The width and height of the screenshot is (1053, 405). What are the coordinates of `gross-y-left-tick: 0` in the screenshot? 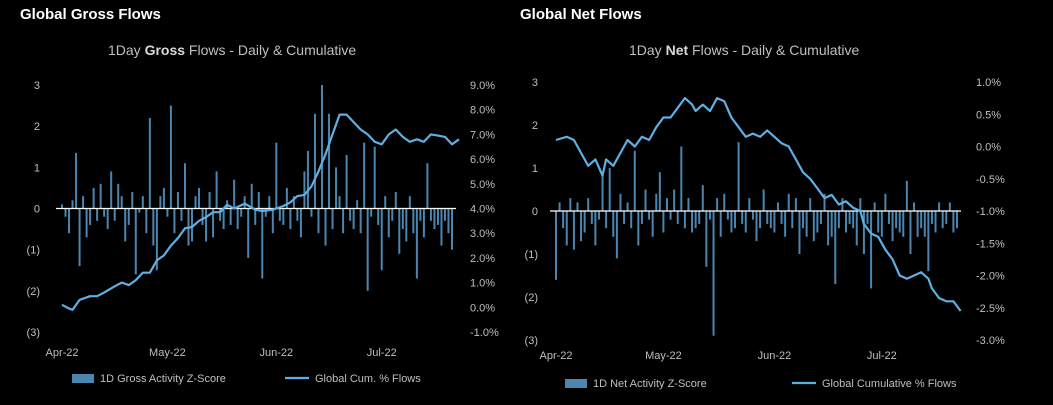 It's located at (37, 210).